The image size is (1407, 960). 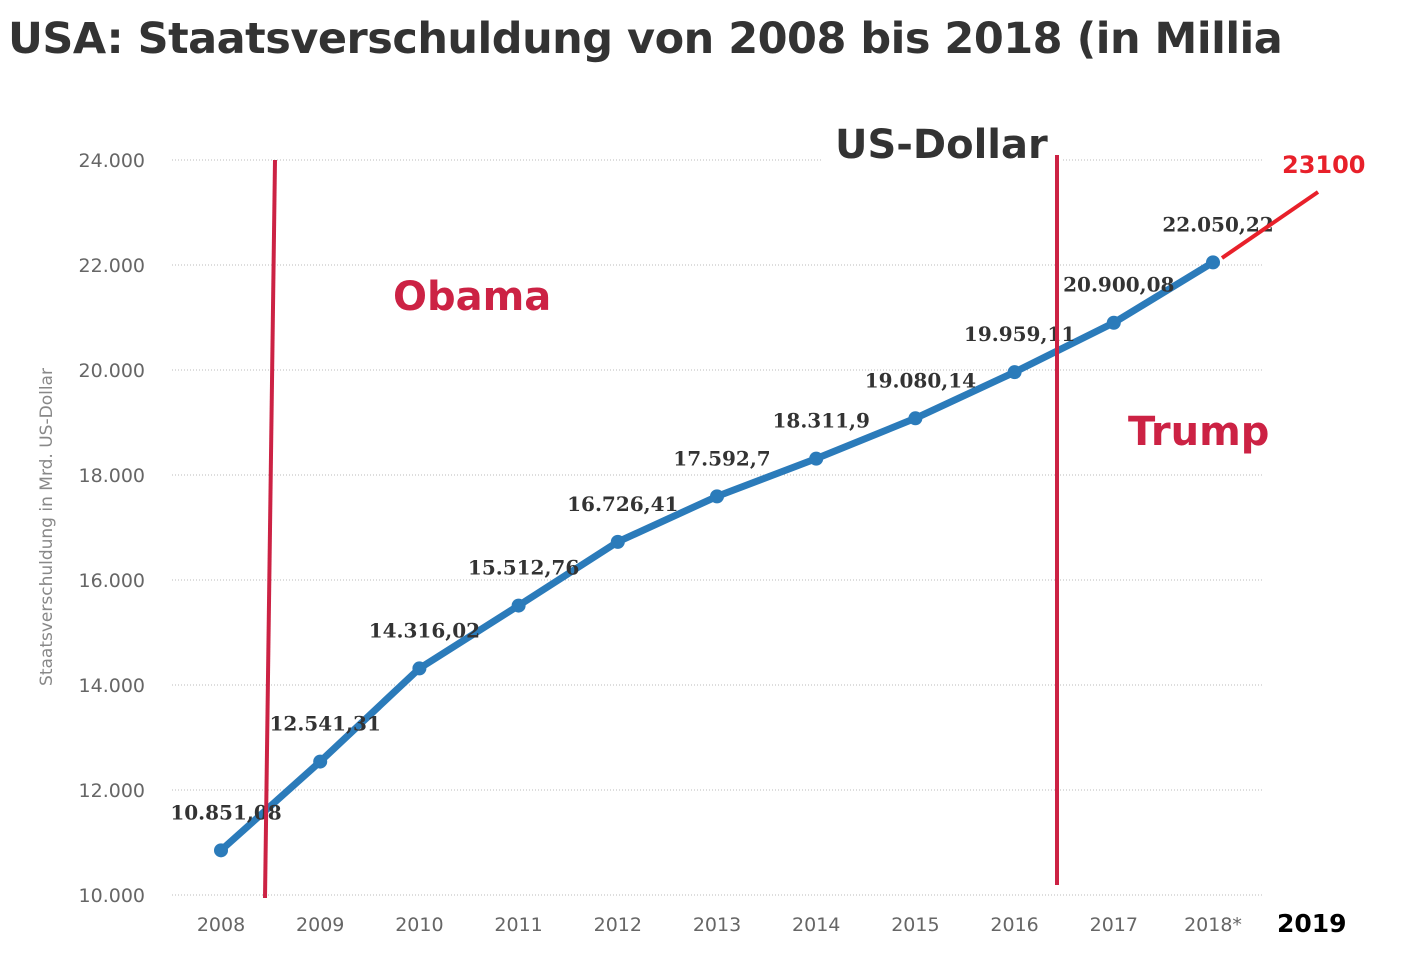 What do you see at coordinates (225, 812) in the screenshot?
I see `data-label: 10.851,08` at bounding box center [225, 812].